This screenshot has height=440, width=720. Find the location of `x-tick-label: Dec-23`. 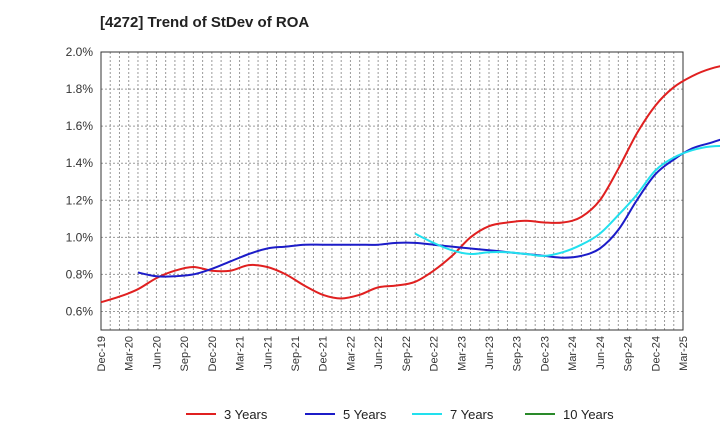

x-tick-label: Dec-23 is located at coordinates (545, 353).